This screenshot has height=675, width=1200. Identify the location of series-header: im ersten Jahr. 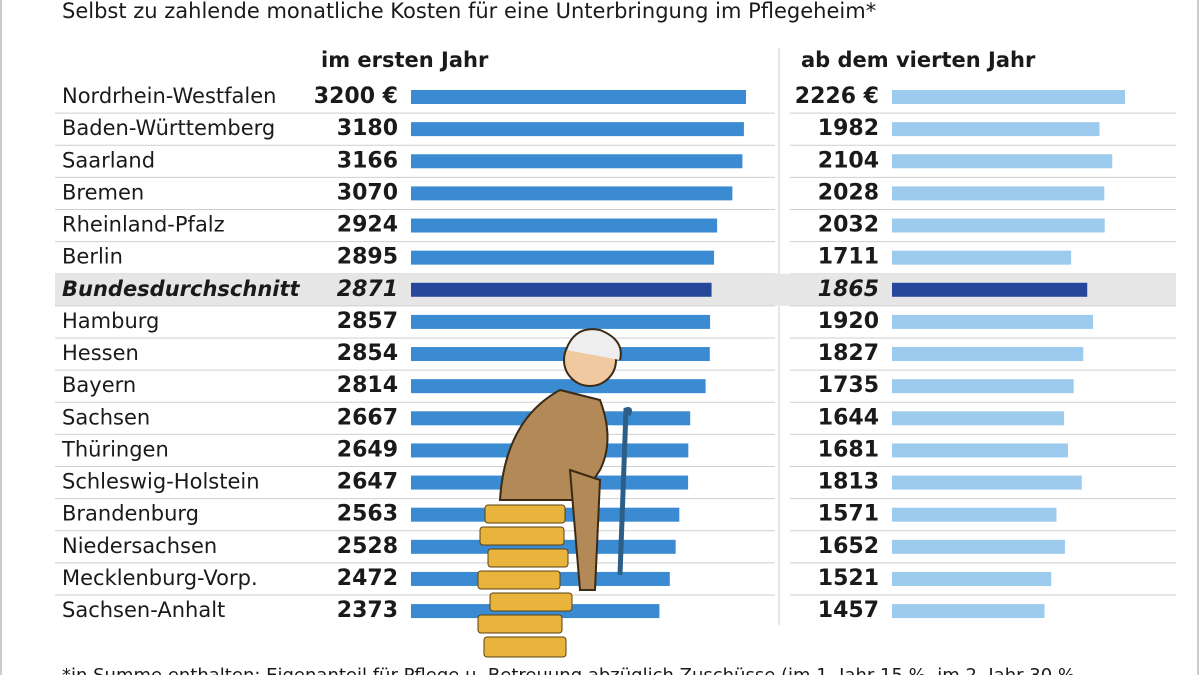
(405, 60).